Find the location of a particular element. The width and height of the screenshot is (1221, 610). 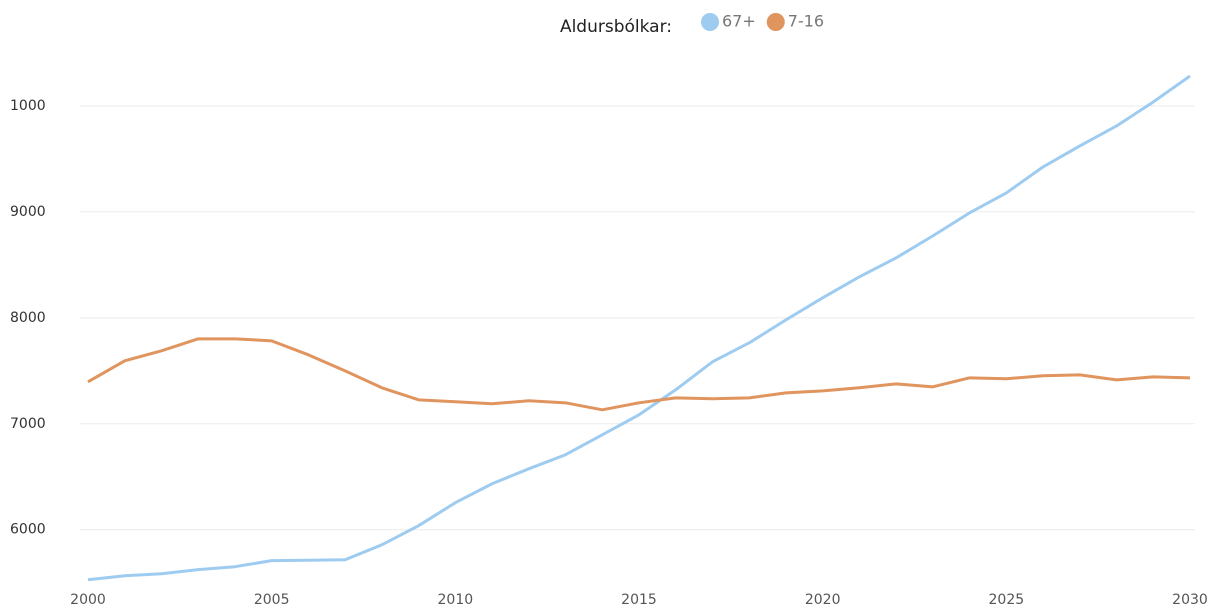

y-tick-label: 1000 is located at coordinates (28, 106).